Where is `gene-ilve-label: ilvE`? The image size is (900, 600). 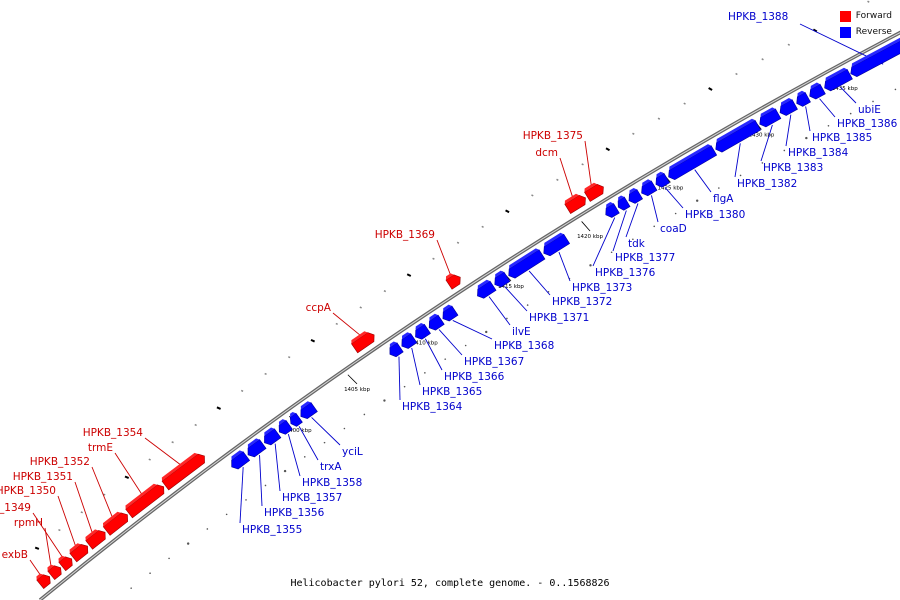
gene-ilve-label: ilvE is located at coordinates (521, 332).